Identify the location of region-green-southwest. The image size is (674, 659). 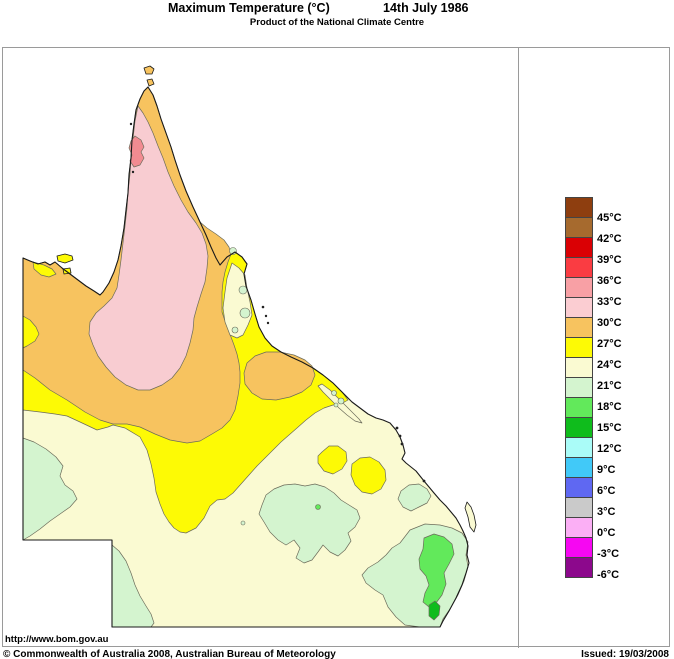
(50, 489).